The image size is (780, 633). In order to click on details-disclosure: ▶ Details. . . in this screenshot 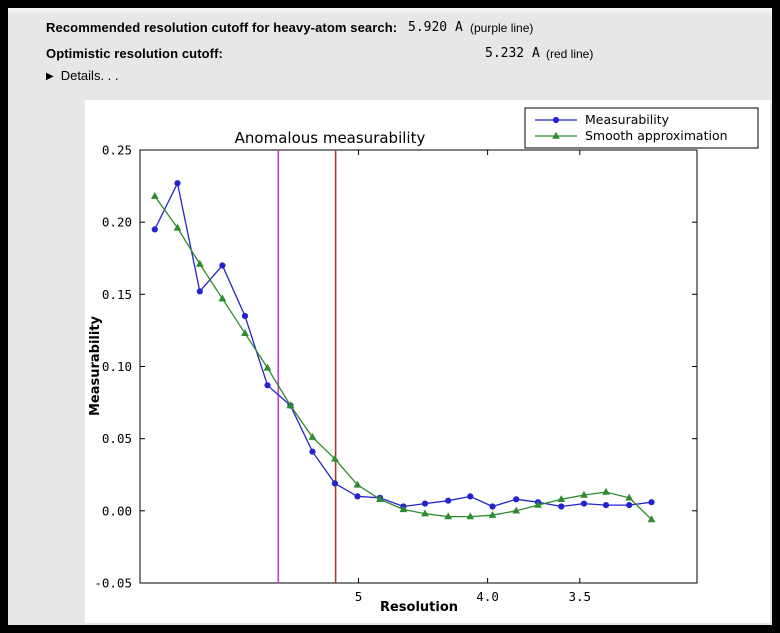, I will do `click(82, 78)`.